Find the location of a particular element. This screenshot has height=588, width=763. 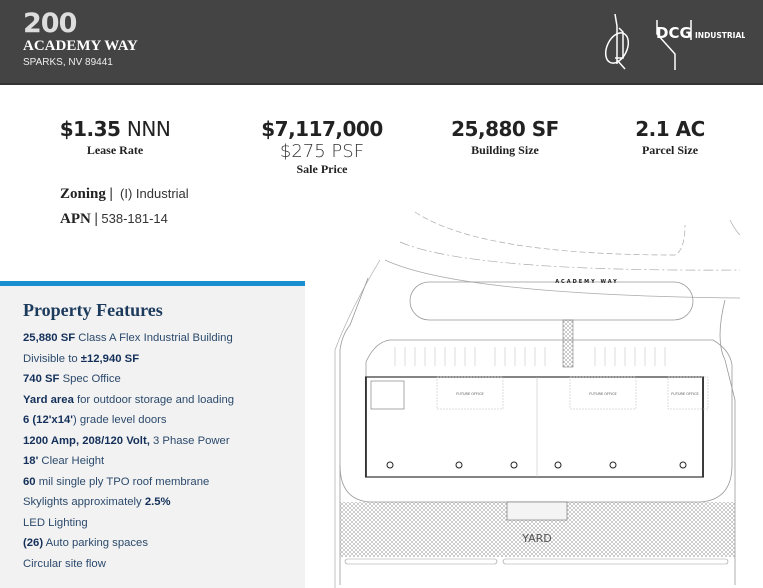

svg-text: INDUSTRIAL is located at coordinates (720, 35).